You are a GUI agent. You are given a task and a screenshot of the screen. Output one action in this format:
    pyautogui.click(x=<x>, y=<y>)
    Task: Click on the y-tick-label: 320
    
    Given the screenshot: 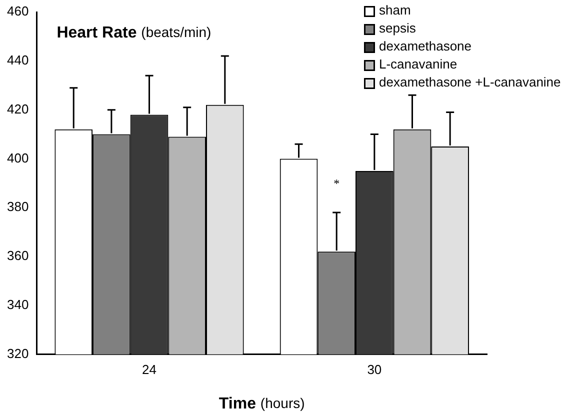 What is the action you would take?
    pyautogui.click(x=17, y=353)
    